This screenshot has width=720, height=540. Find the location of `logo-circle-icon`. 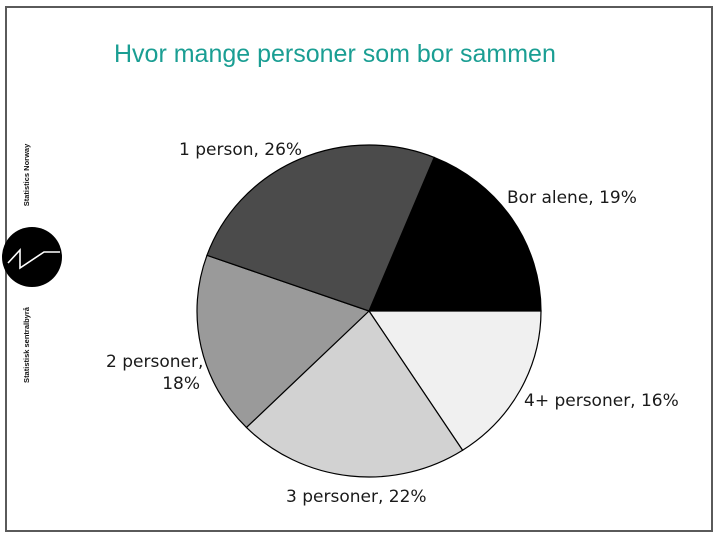

logo-circle-icon is located at coordinates (32, 257).